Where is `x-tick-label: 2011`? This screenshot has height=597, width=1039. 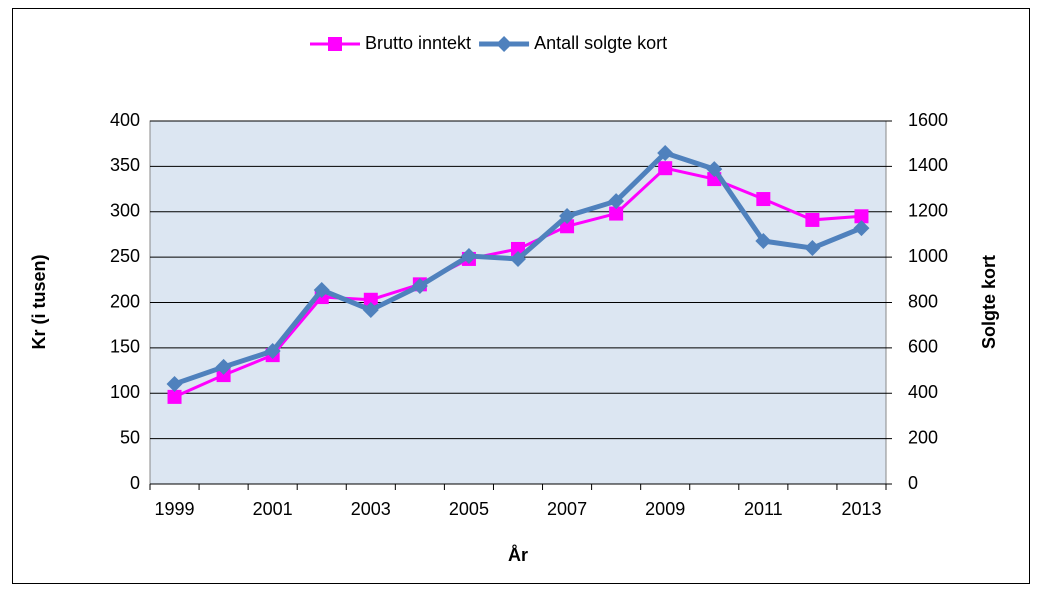
x-tick-label: 2011 is located at coordinates (763, 509).